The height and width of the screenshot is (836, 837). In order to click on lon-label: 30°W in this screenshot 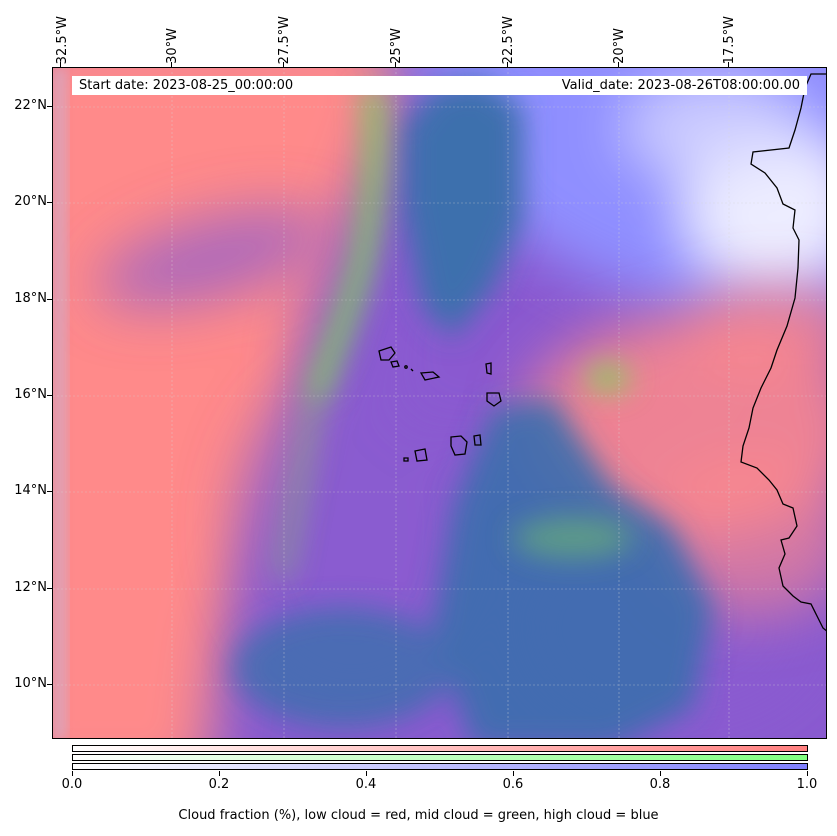, I will do `click(172, 46)`.